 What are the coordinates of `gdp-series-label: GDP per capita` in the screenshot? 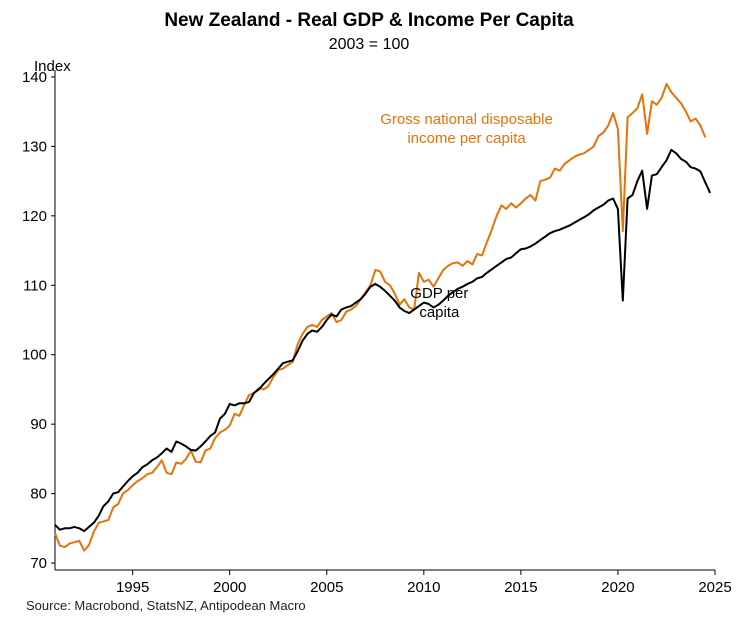 It's located at (439, 303).